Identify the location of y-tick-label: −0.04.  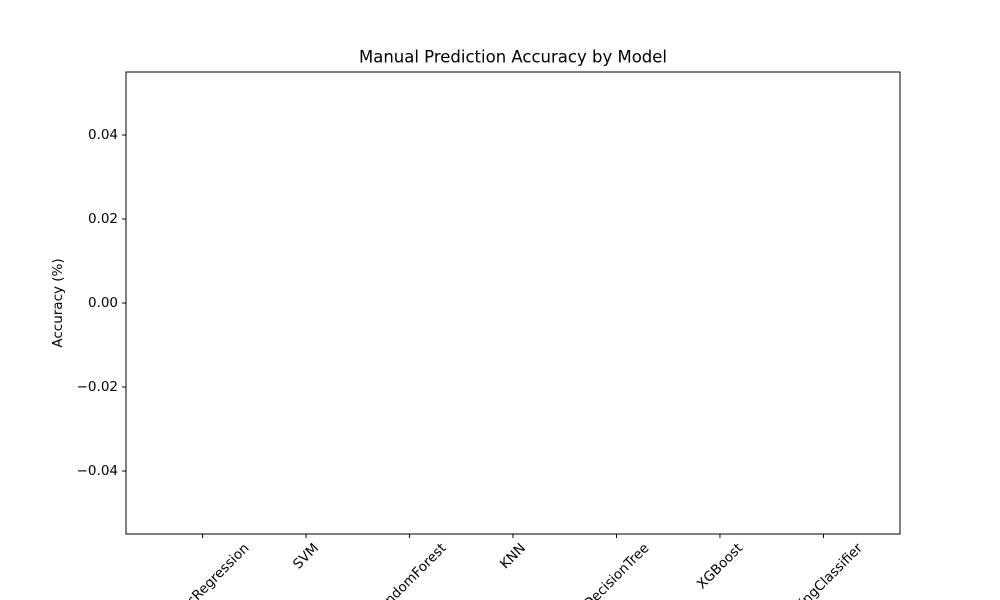
(97, 471).